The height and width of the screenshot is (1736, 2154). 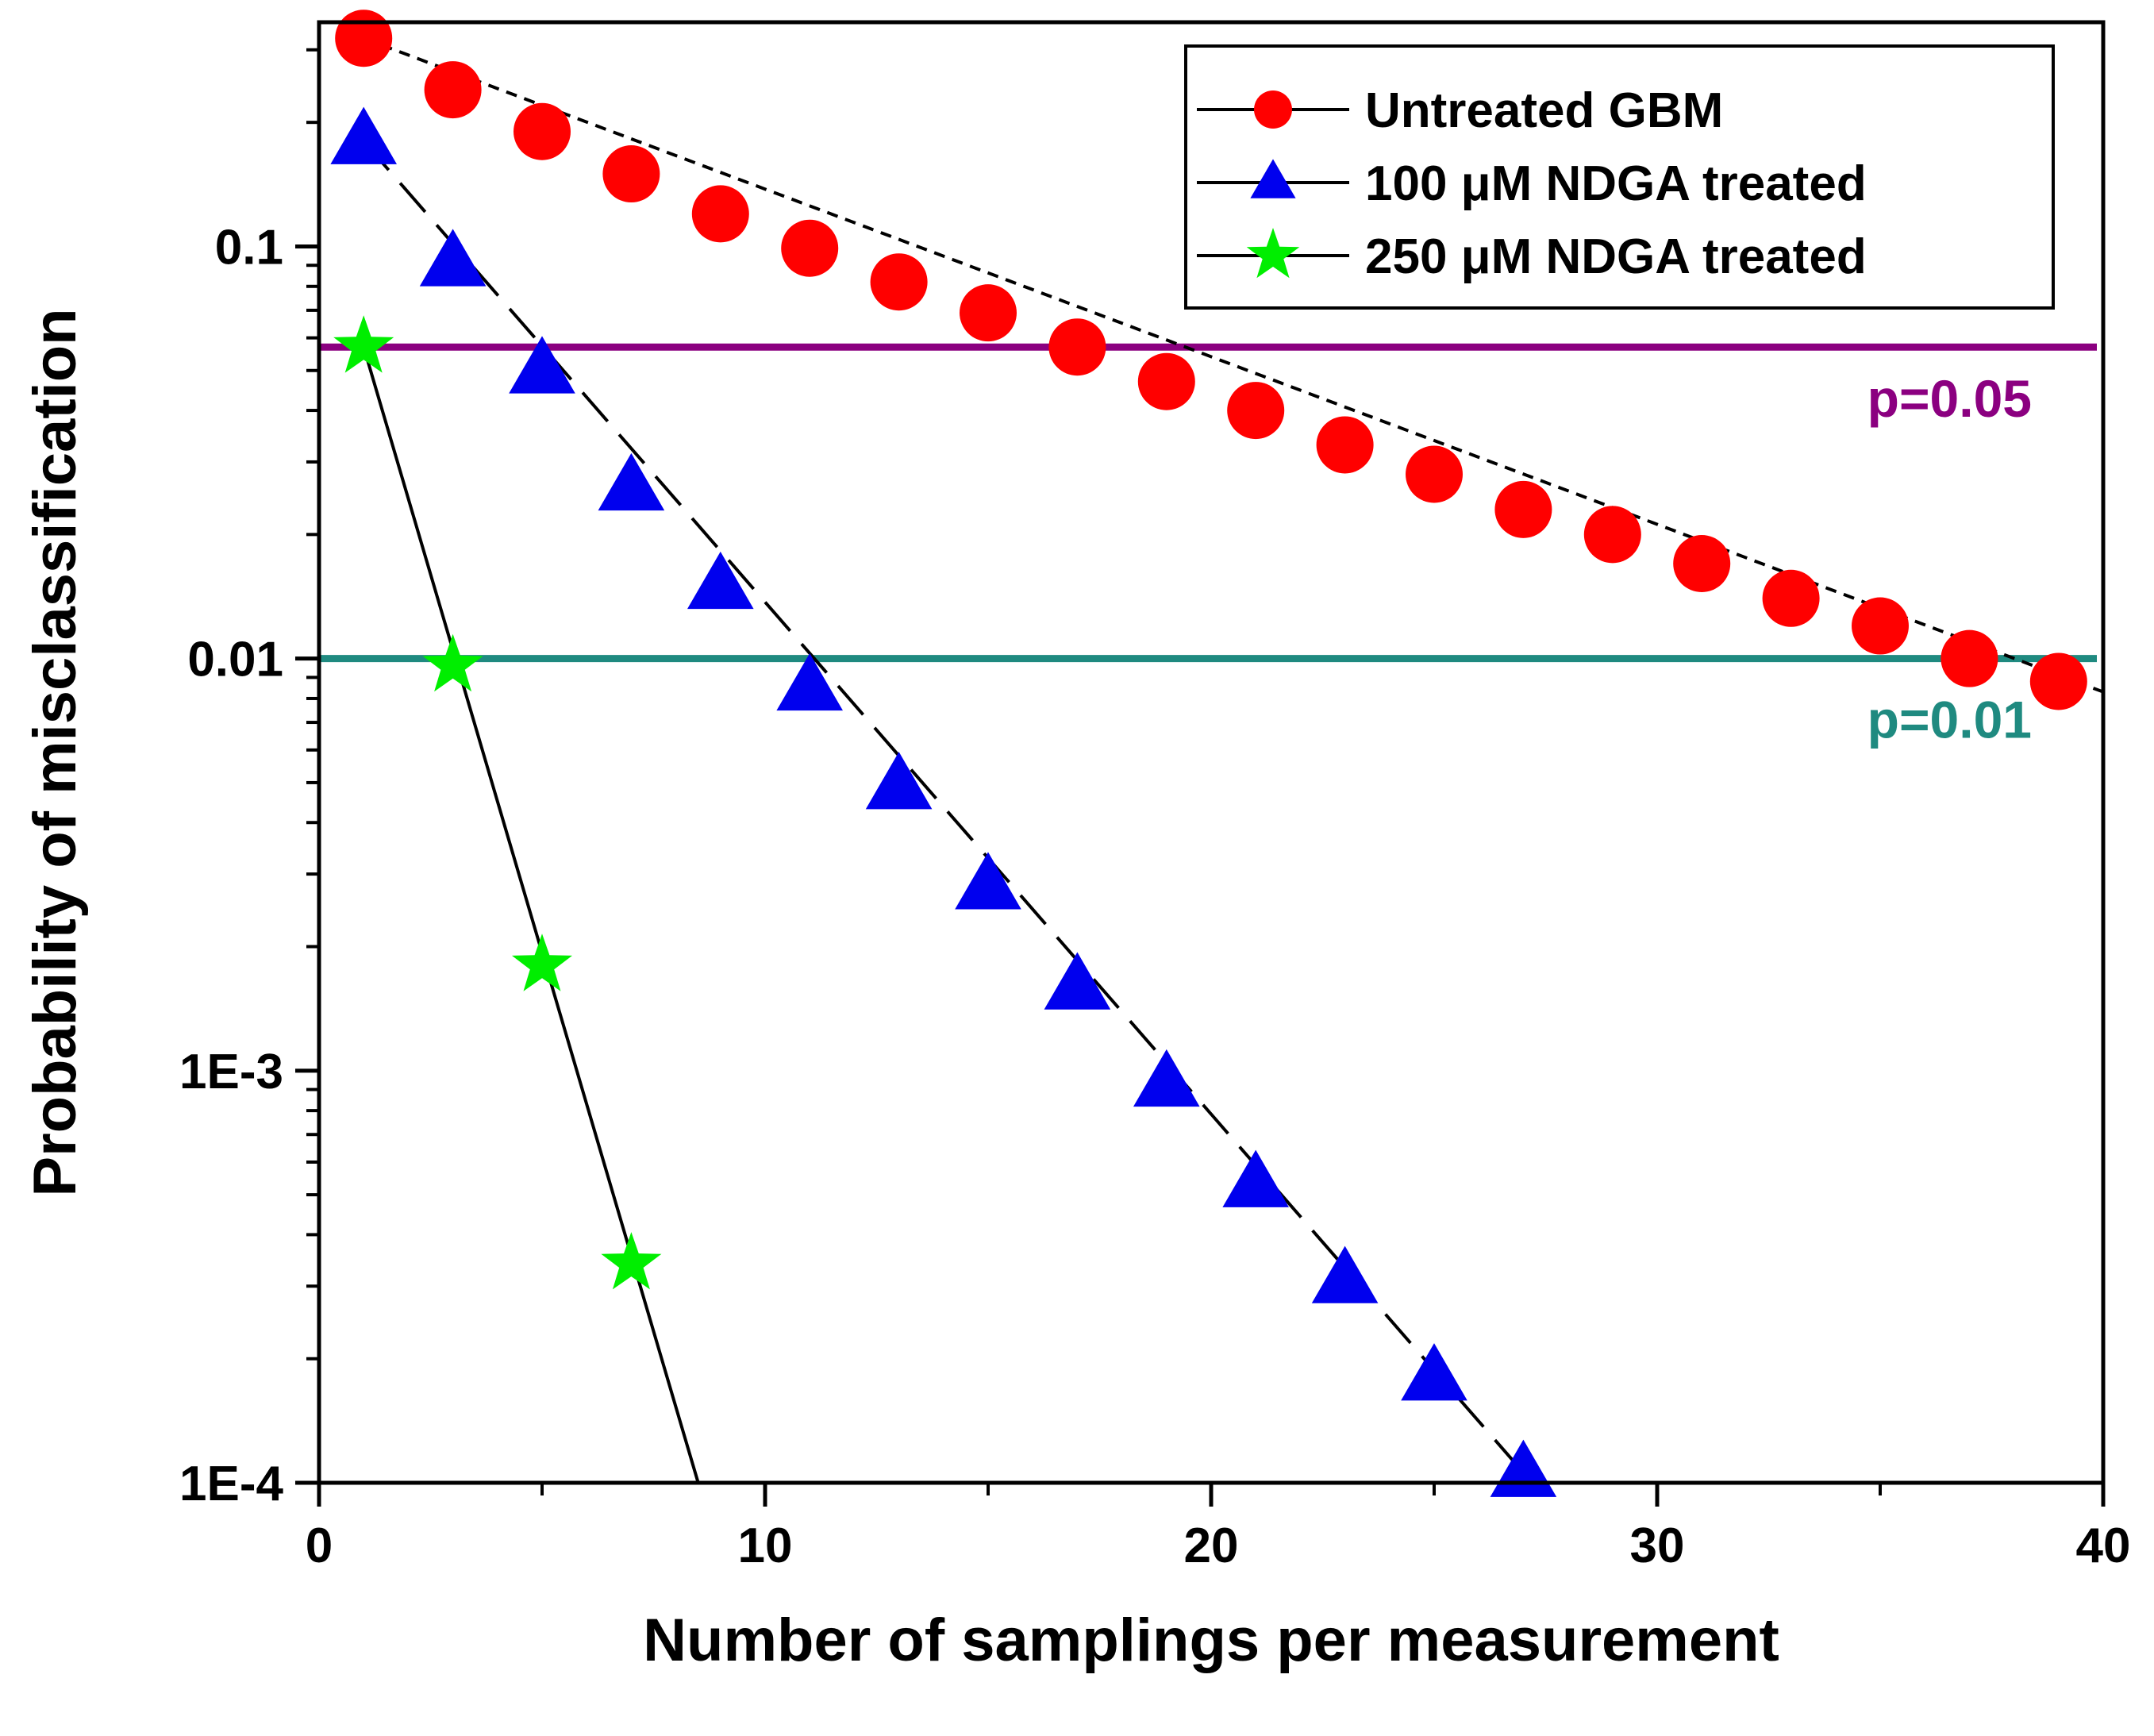 What do you see at coordinates (765, 1546) in the screenshot?
I see `x-tick-label: 10` at bounding box center [765, 1546].